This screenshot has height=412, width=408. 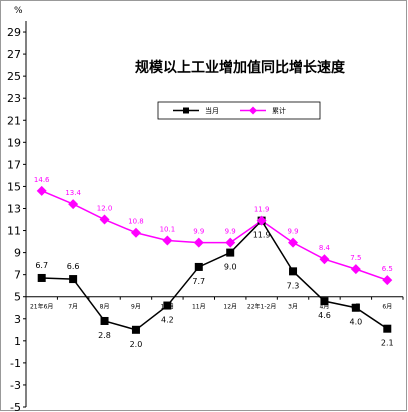 What do you see at coordinates (355, 258) in the screenshot?
I see `cumulative-data-label: 7.5` at bounding box center [355, 258].